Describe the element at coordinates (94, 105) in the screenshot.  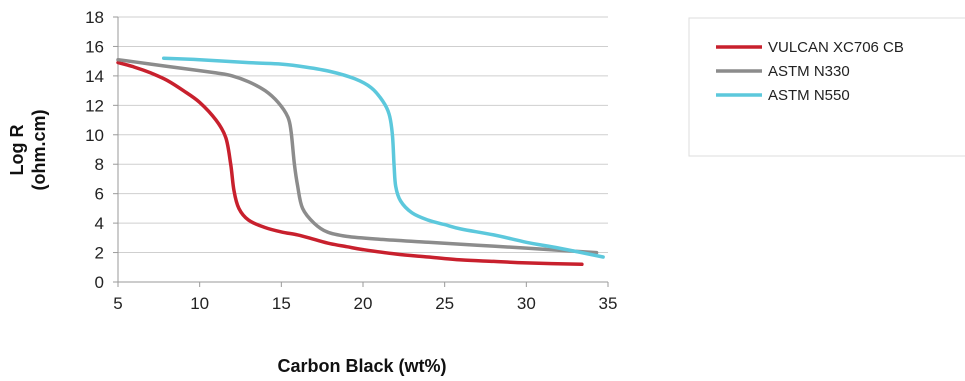
I see `y-tick-label: 12` at that location.